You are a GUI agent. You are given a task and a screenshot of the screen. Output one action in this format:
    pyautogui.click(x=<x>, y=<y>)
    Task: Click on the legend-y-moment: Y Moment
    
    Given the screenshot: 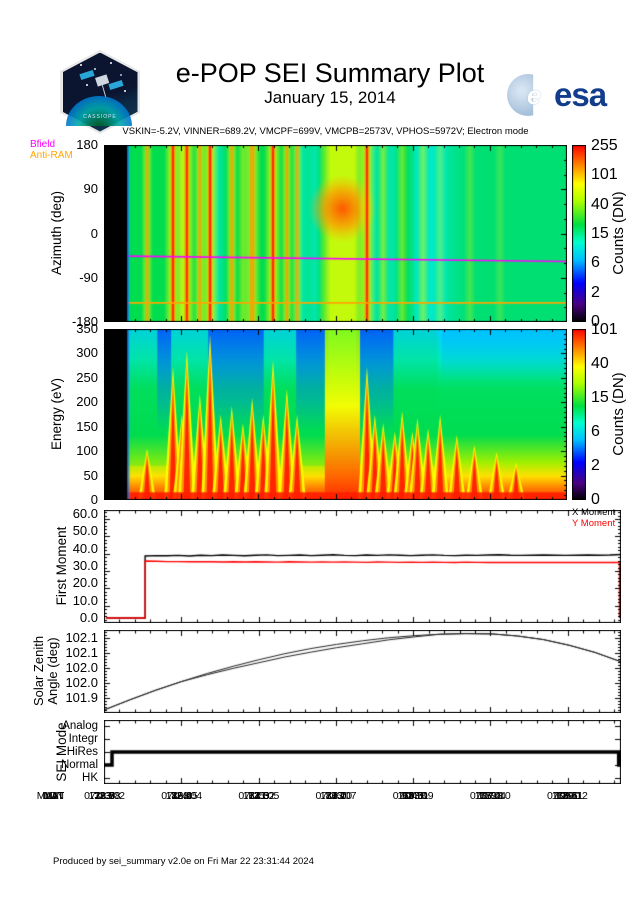 What is the action you would take?
    pyautogui.click(x=594, y=523)
    